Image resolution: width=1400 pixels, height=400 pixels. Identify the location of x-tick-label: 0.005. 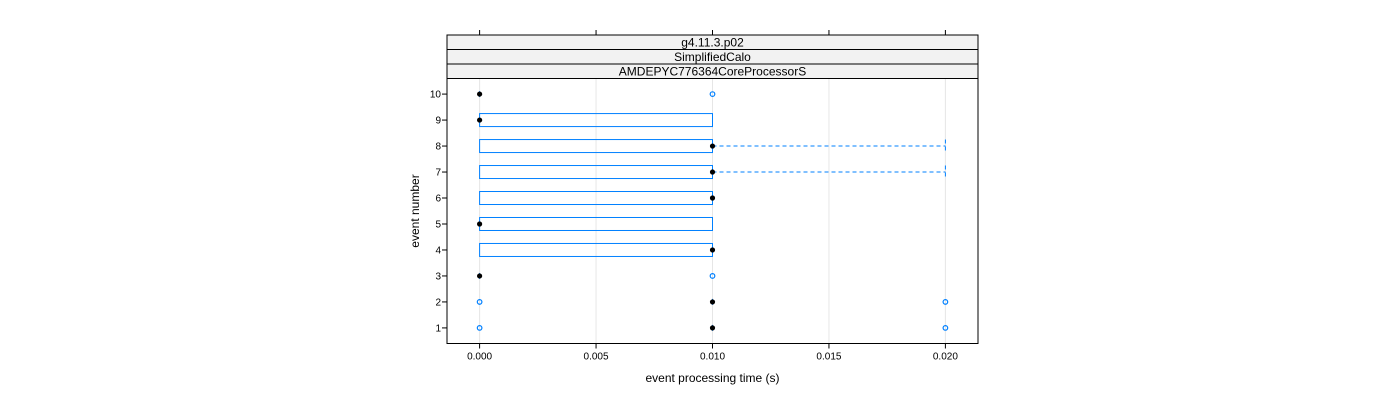
(596, 357).